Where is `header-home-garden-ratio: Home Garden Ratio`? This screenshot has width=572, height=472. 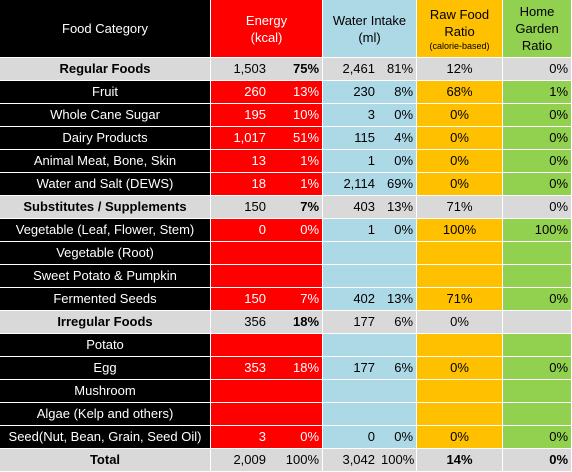
header-home-garden-ratio: Home Garden Ratio is located at coordinates (537, 29).